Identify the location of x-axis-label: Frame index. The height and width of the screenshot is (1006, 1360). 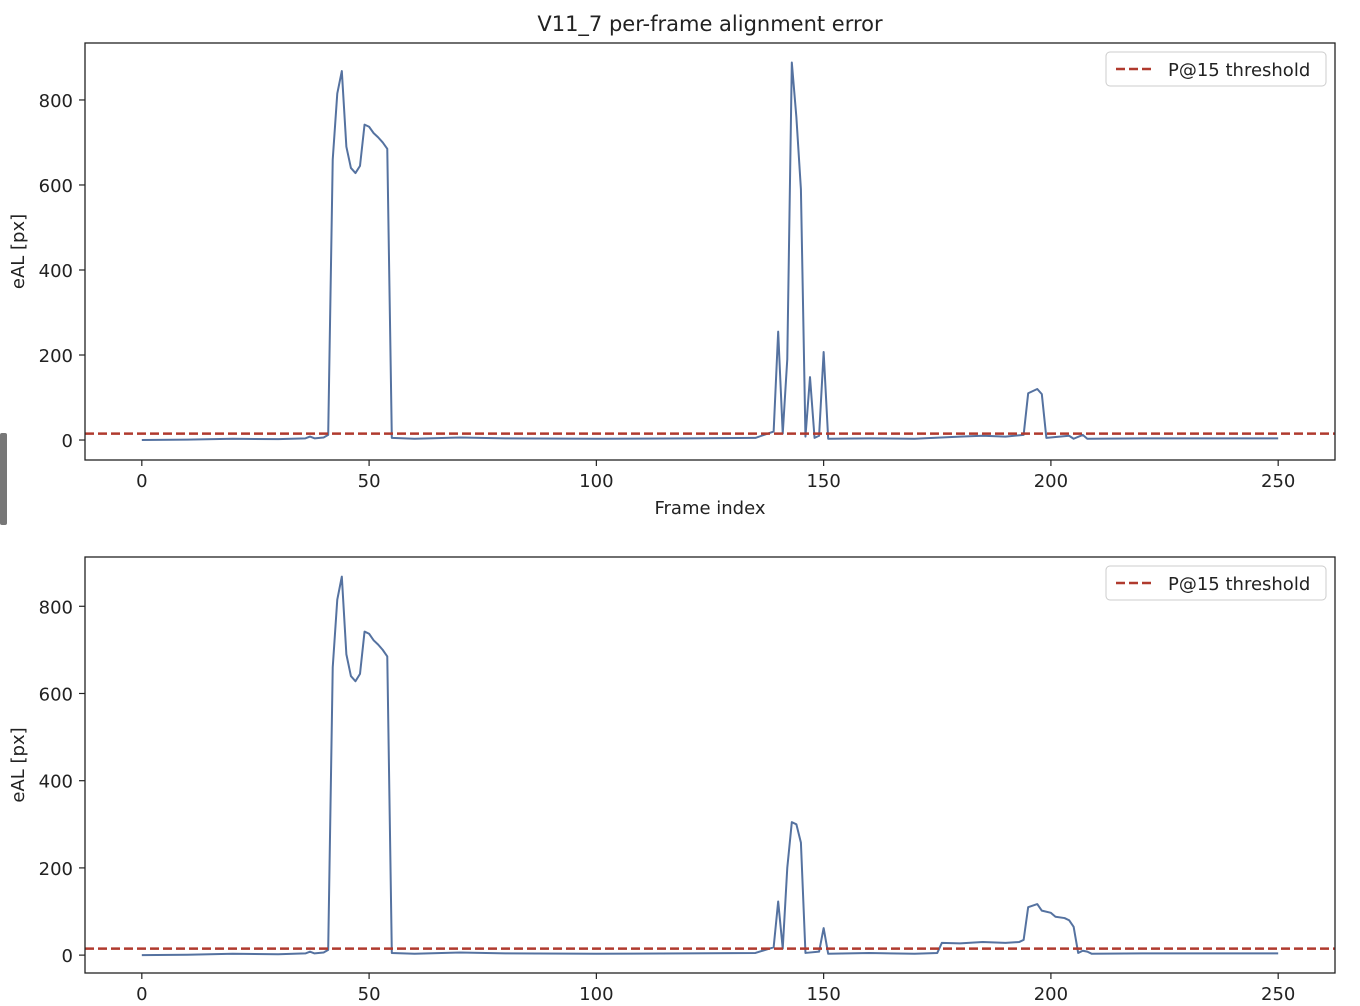
(709, 508).